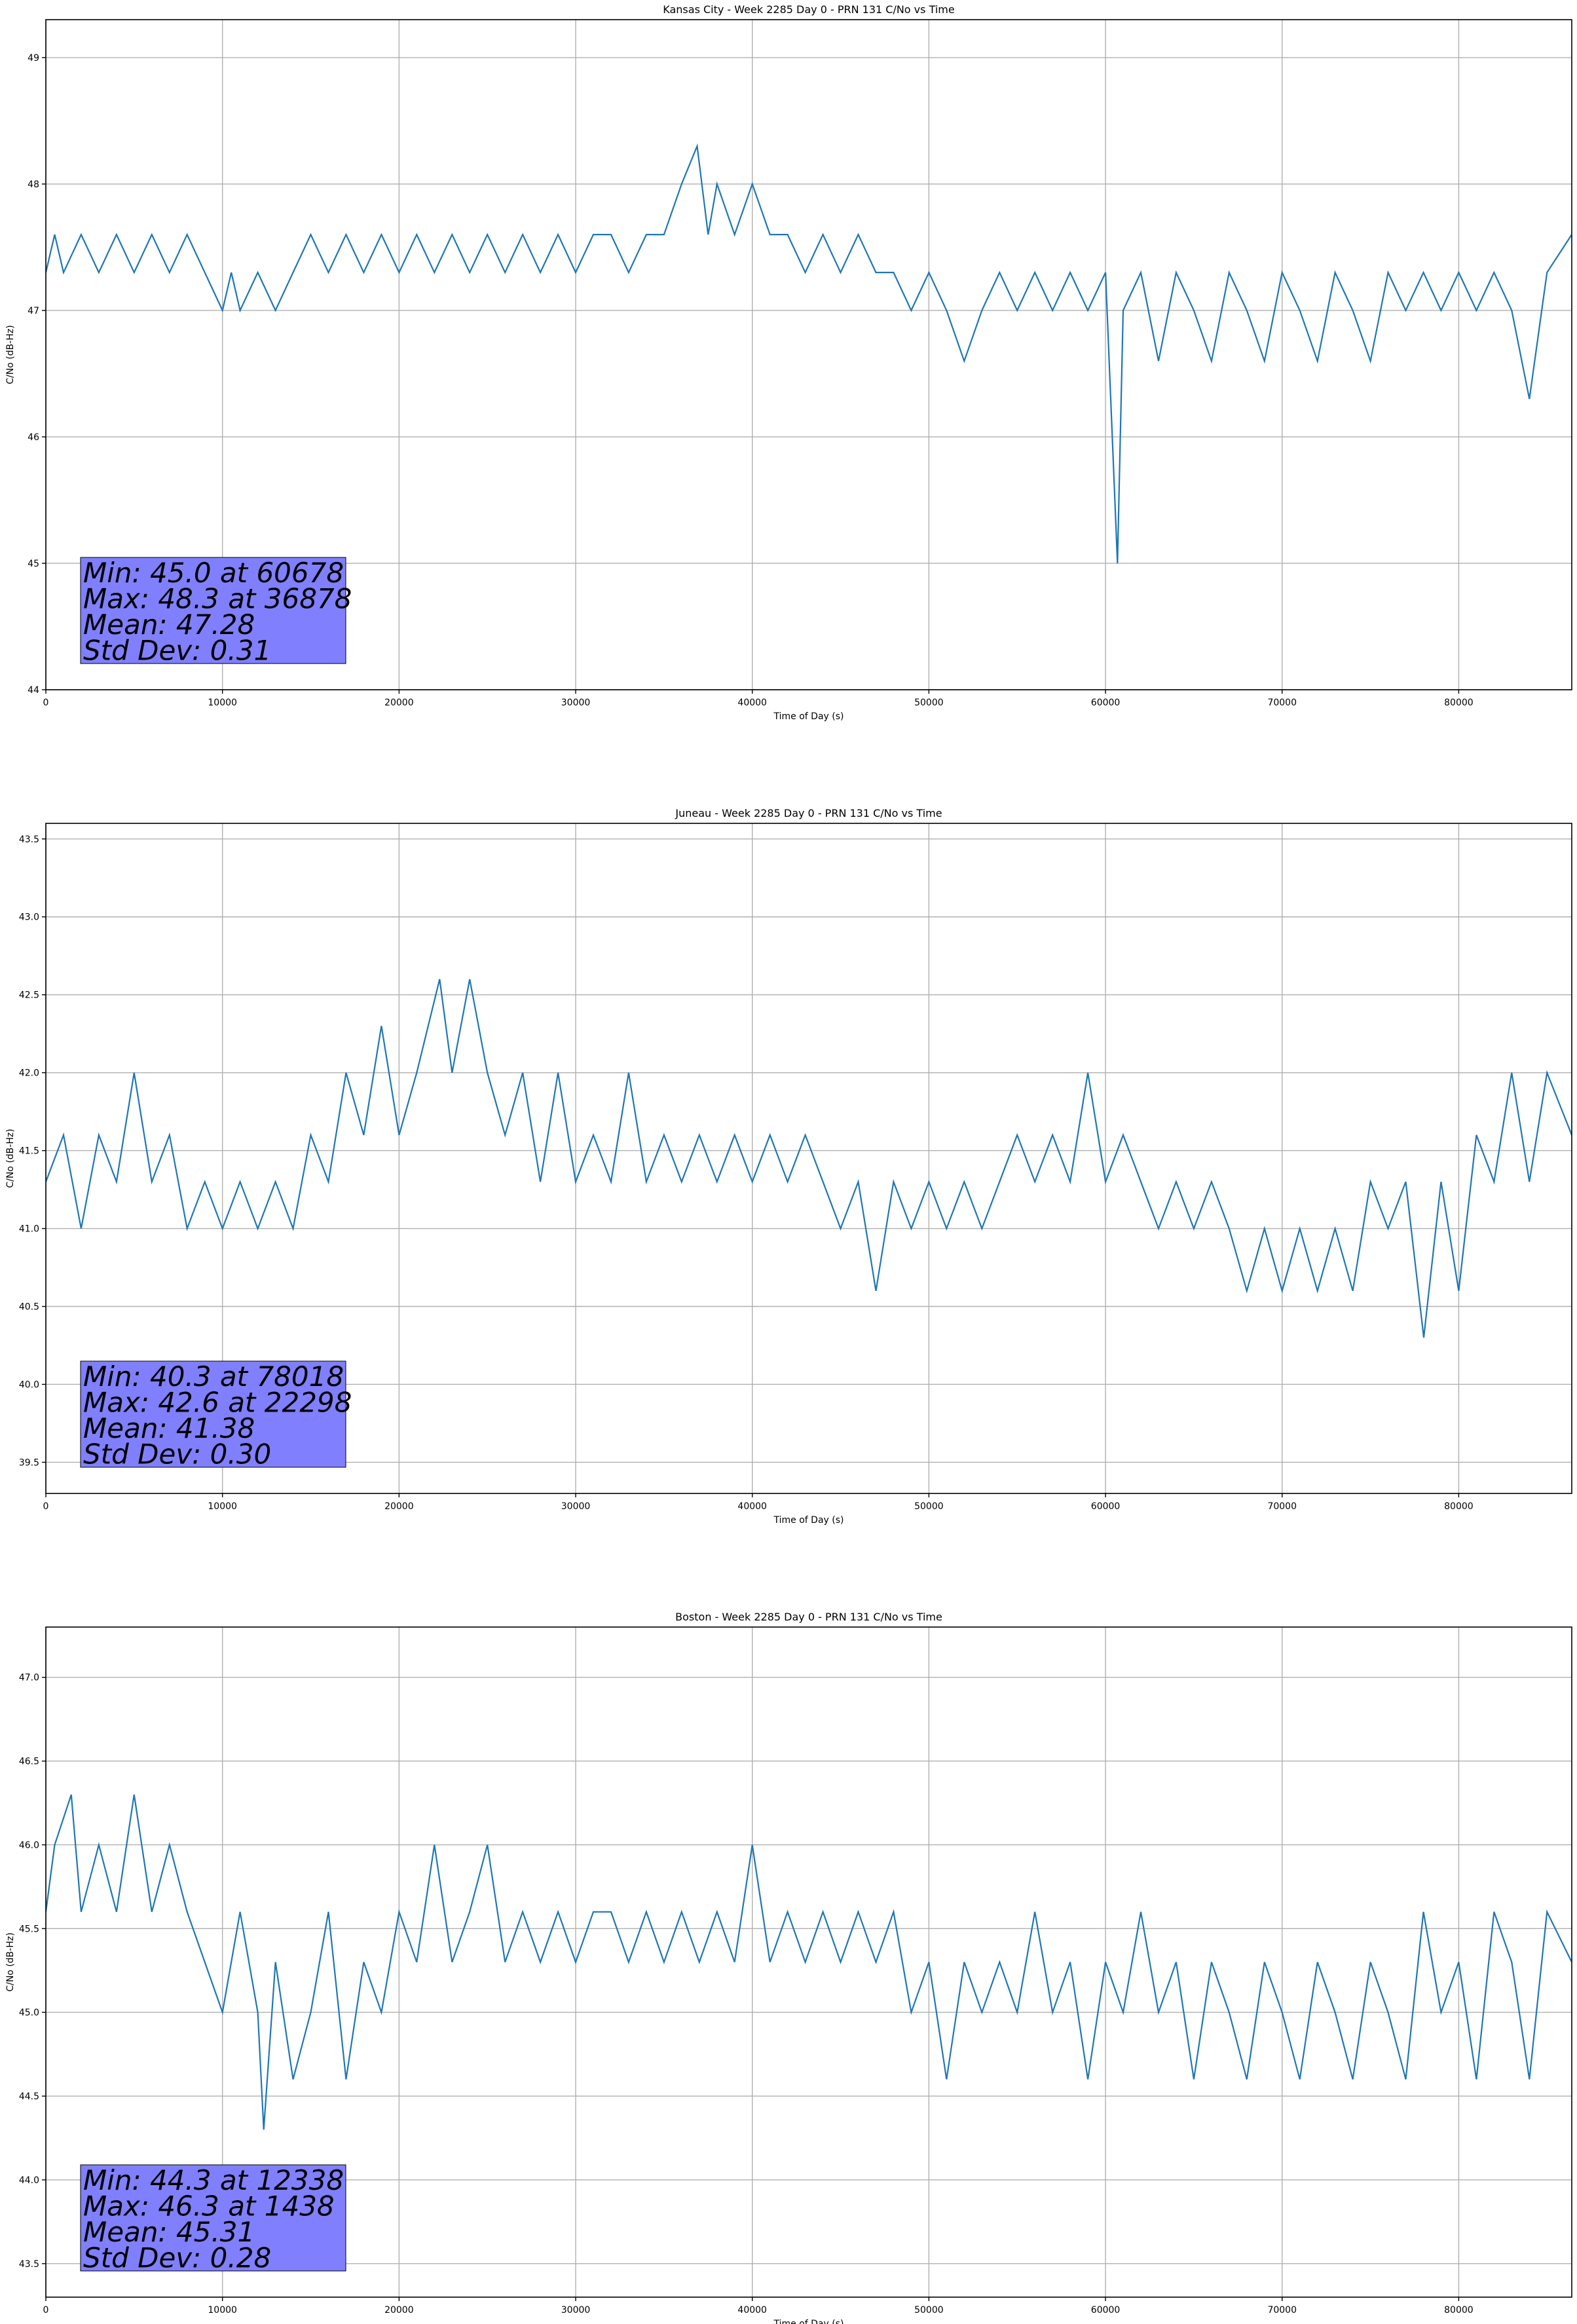  What do you see at coordinates (213, 573) in the screenshot?
I see `stats-line: Min: 45.0 at 60678` at bounding box center [213, 573].